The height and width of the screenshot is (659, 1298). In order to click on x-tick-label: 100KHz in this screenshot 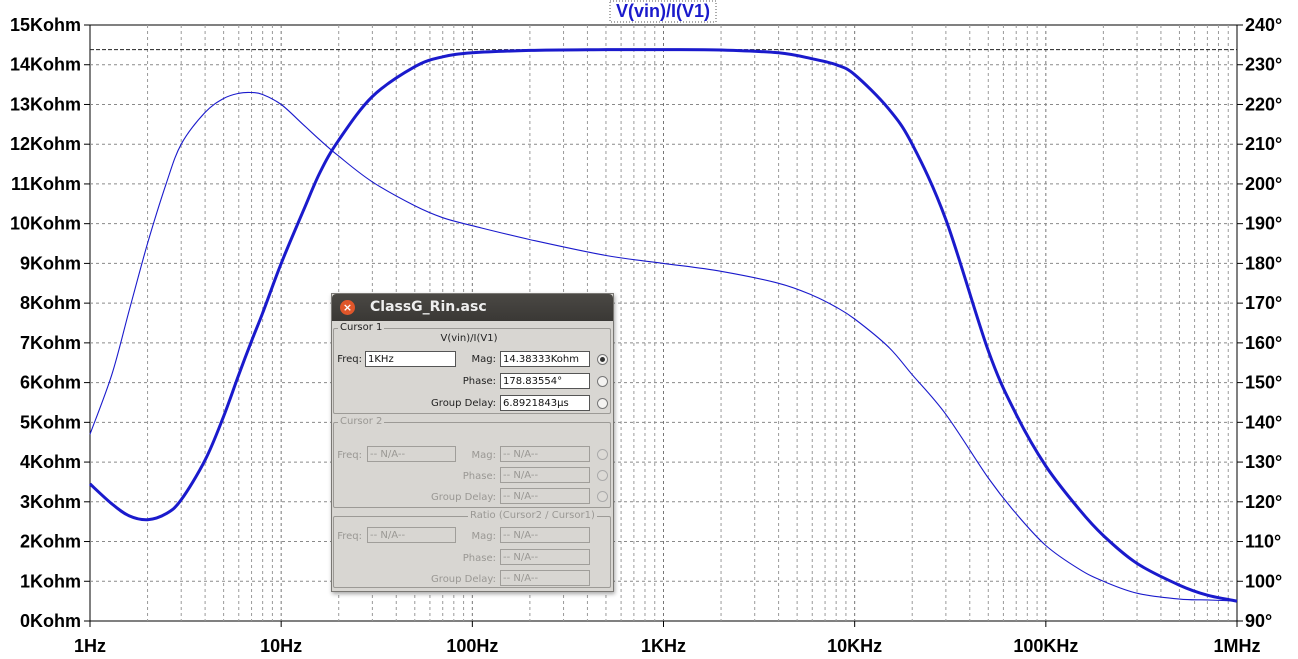, I will do `click(1045, 646)`.